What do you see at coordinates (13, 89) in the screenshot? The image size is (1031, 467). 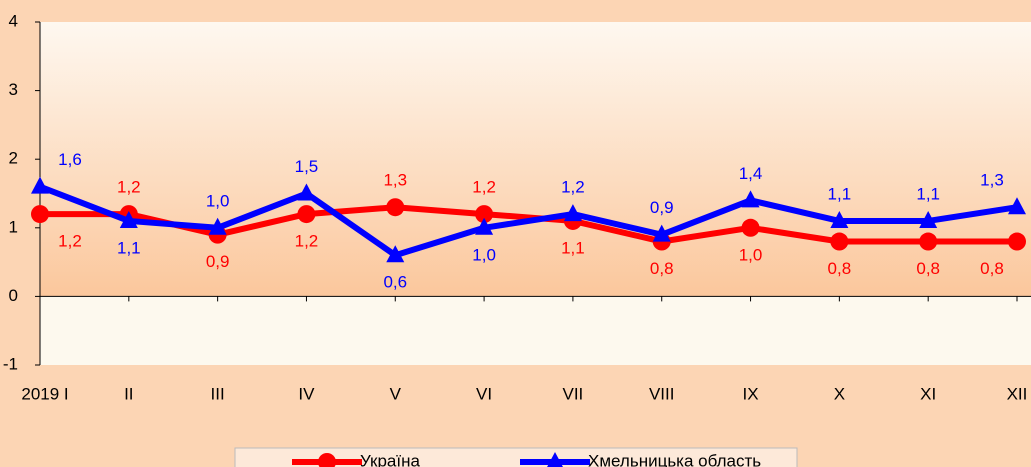 I see `y-tick-label: 3` at bounding box center [13, 89].